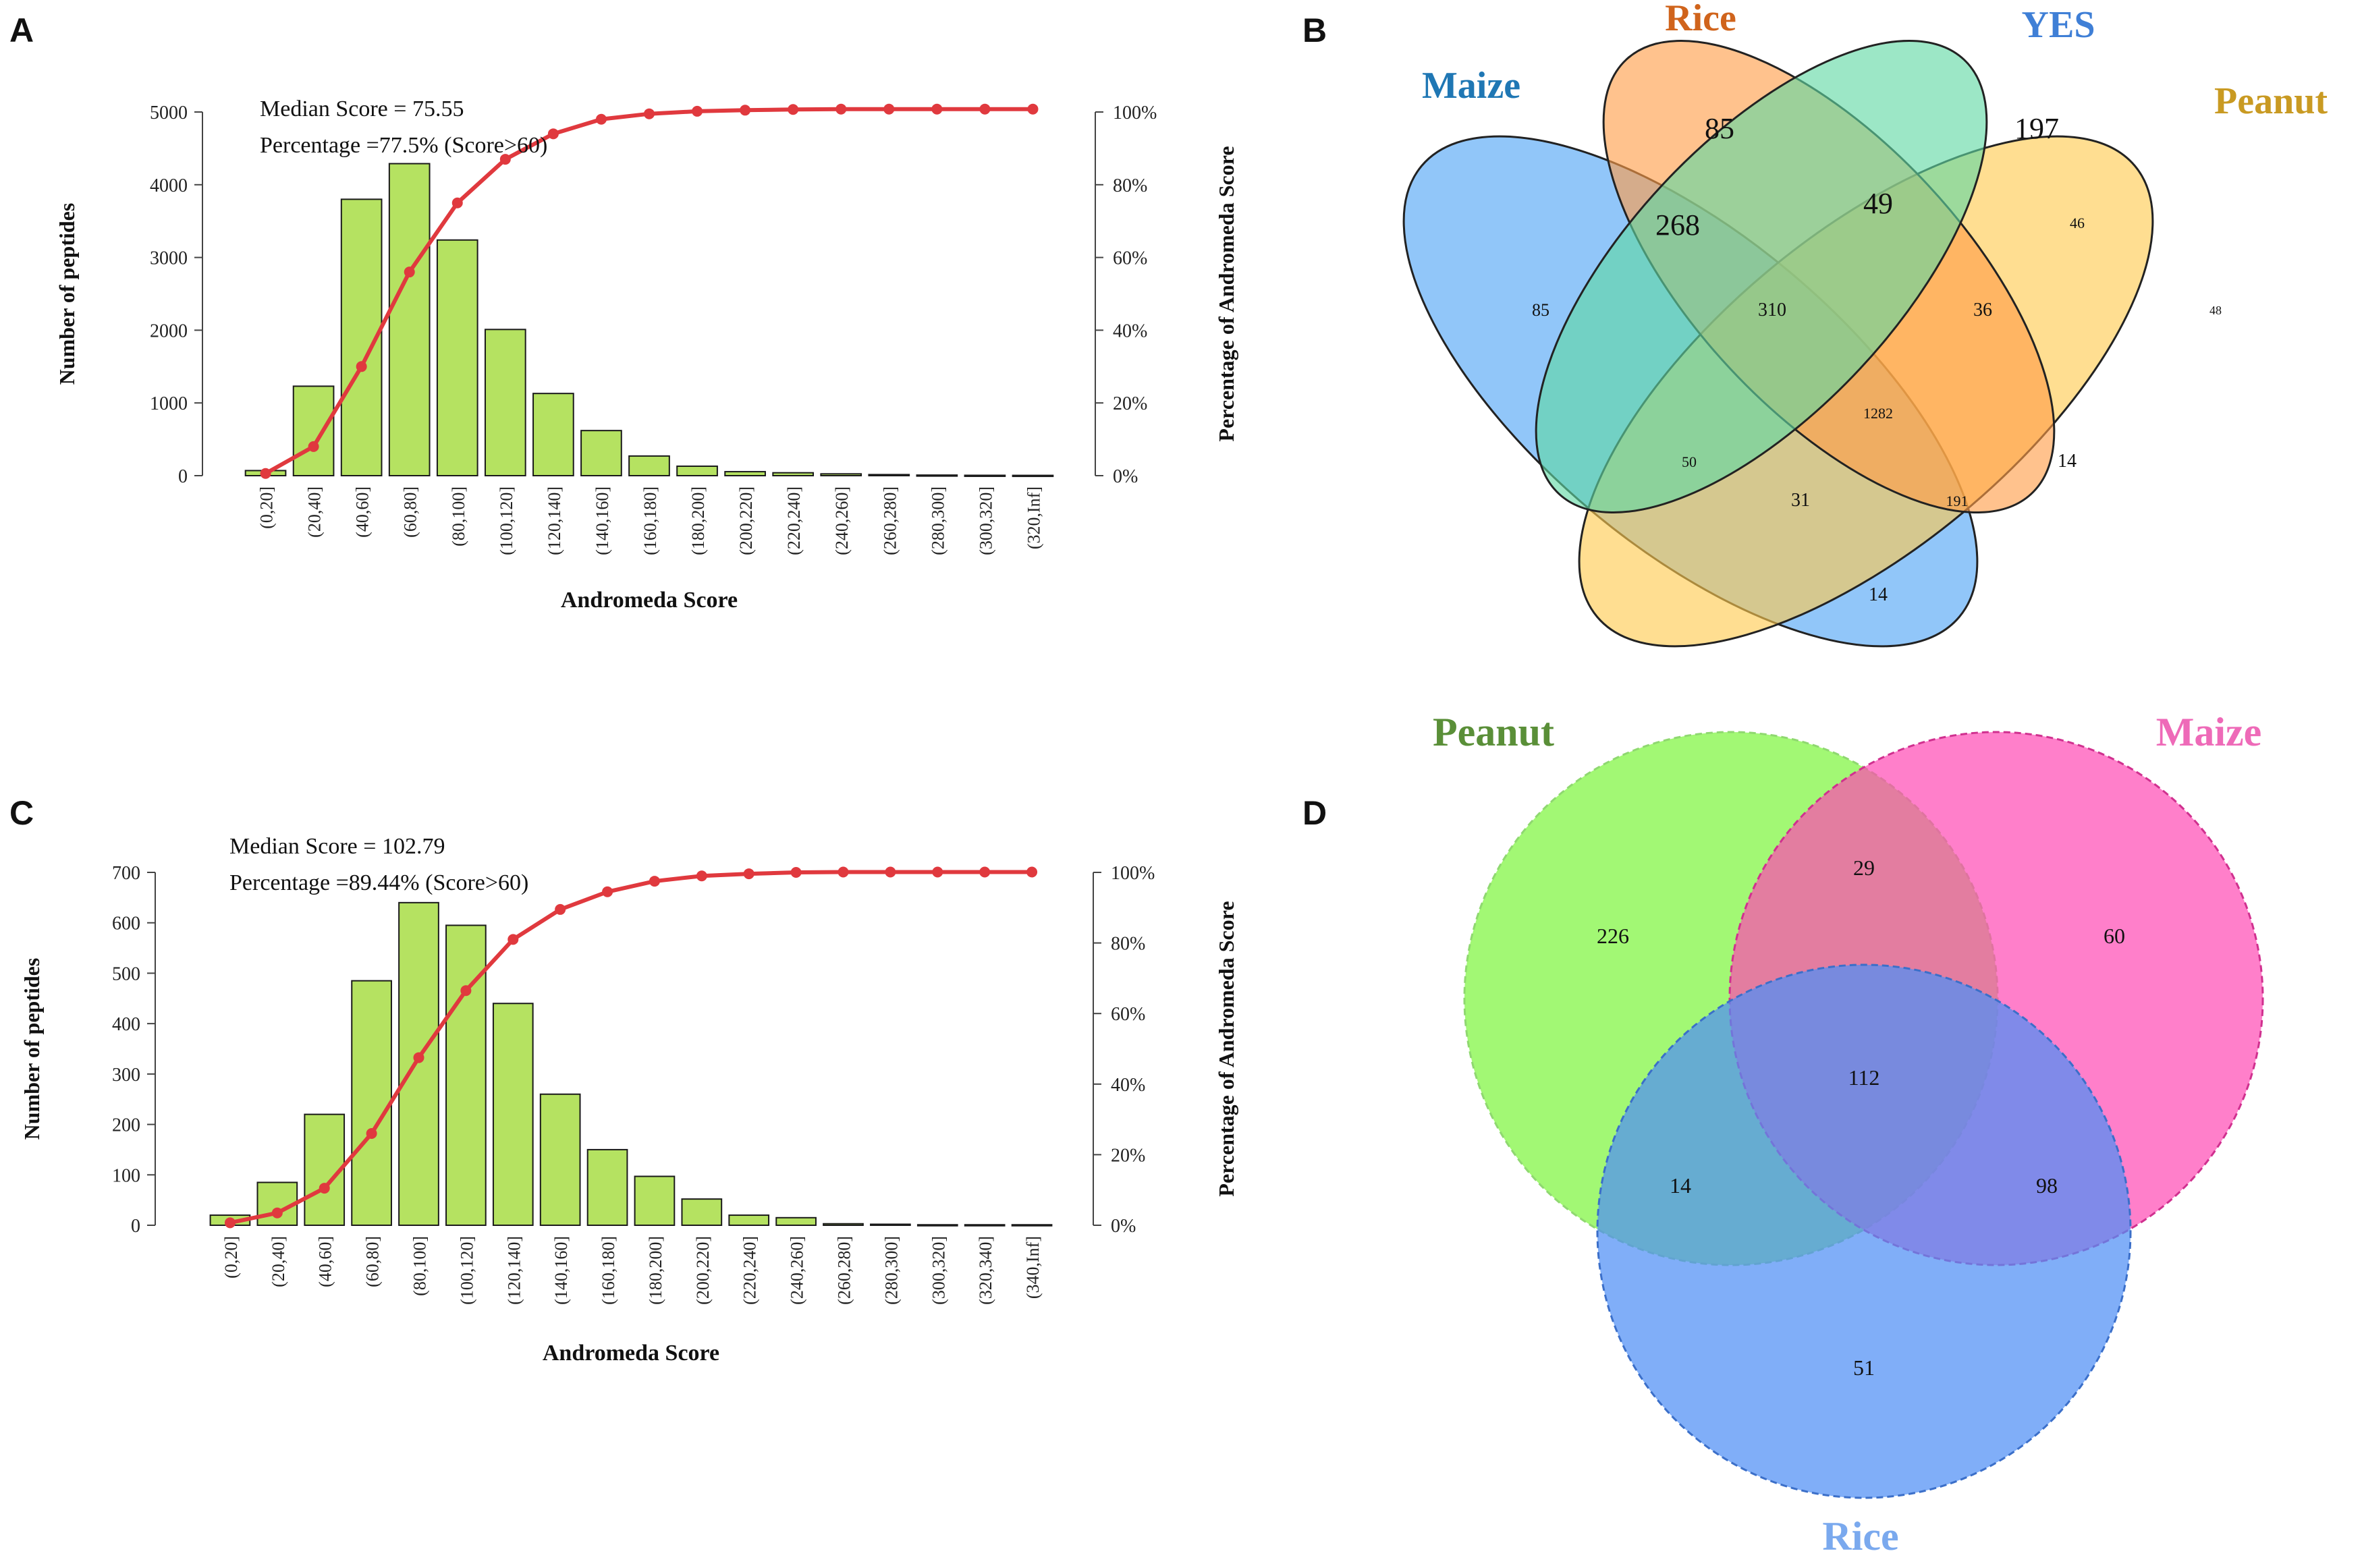 The image size is (2362, 1568). Describe the element at coordinates (135, 1226) in the screenshot. I see `chart-c-y-tick-label: 0` at that location.